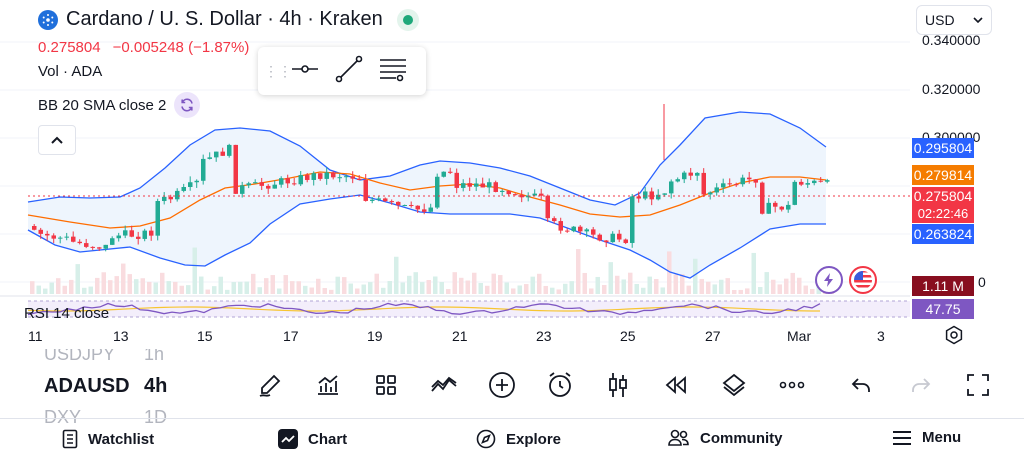 The height and width of the screenshot is (461, 1024). Describe the element at coordinates (486, 439) in the screenshot. I see `compass-icon` at that location.